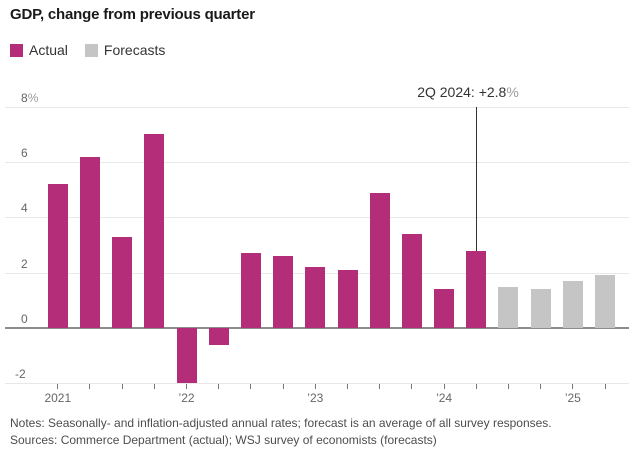 This screenshot has height=458, width=632. Describe the element at coordinates (283, 292) in the screenshot. I see `bar-4q-2022` at that location.